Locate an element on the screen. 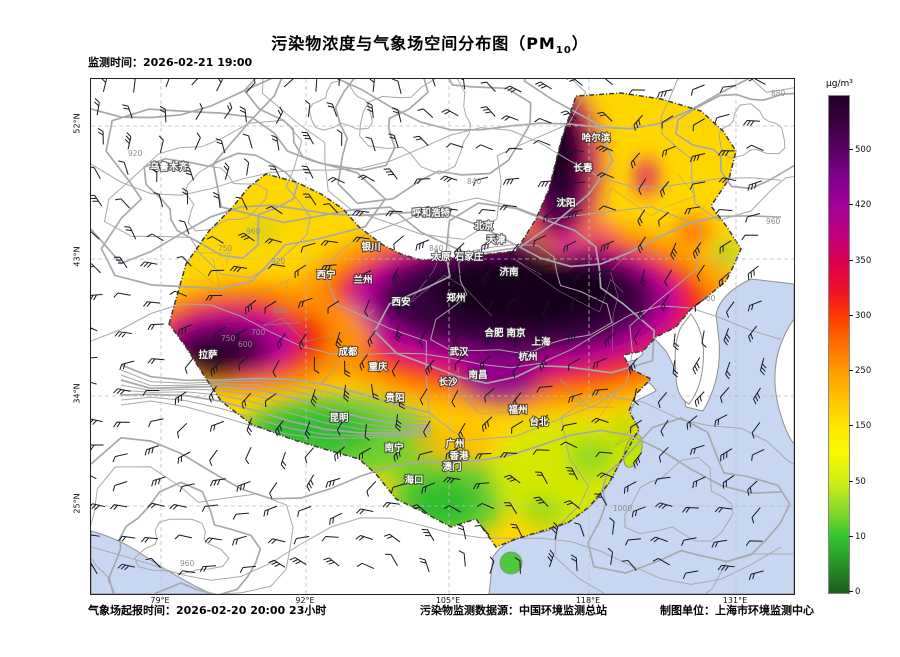 This screenshot has height=657, width=900. city-label: 澳门 is located at coordinates (451, 467).